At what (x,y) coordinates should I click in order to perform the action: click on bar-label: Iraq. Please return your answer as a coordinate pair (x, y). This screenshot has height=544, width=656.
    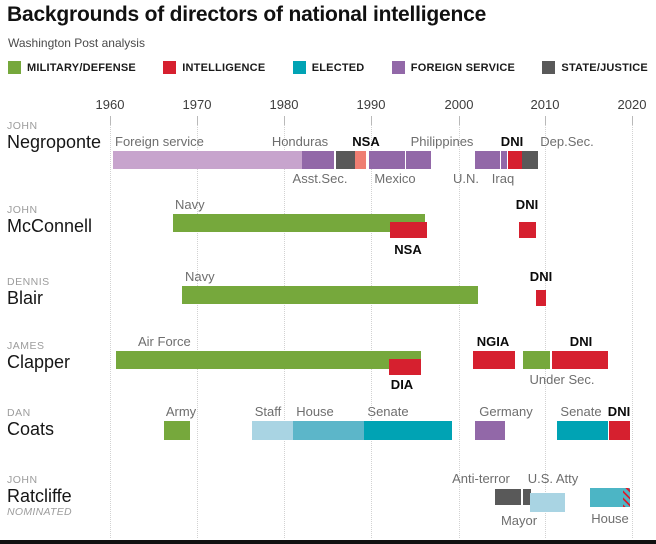
    Looking at the image, I should click on (503, 178).